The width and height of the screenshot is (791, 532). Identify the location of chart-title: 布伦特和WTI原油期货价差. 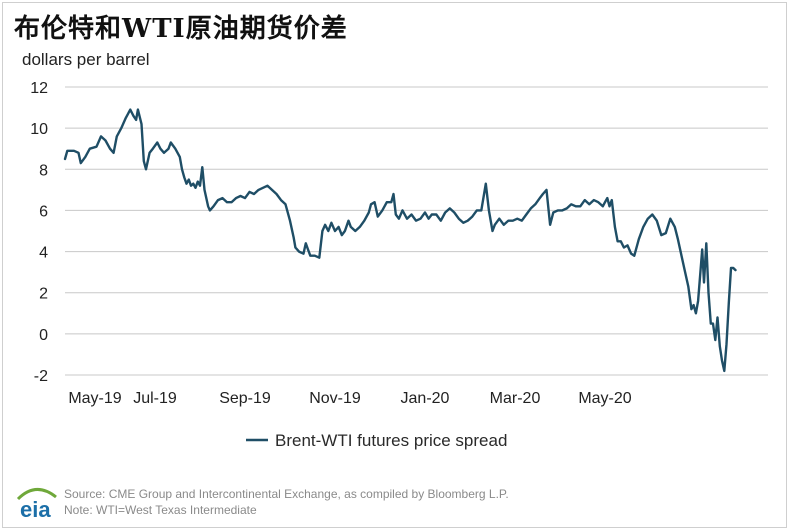
(181, 29).